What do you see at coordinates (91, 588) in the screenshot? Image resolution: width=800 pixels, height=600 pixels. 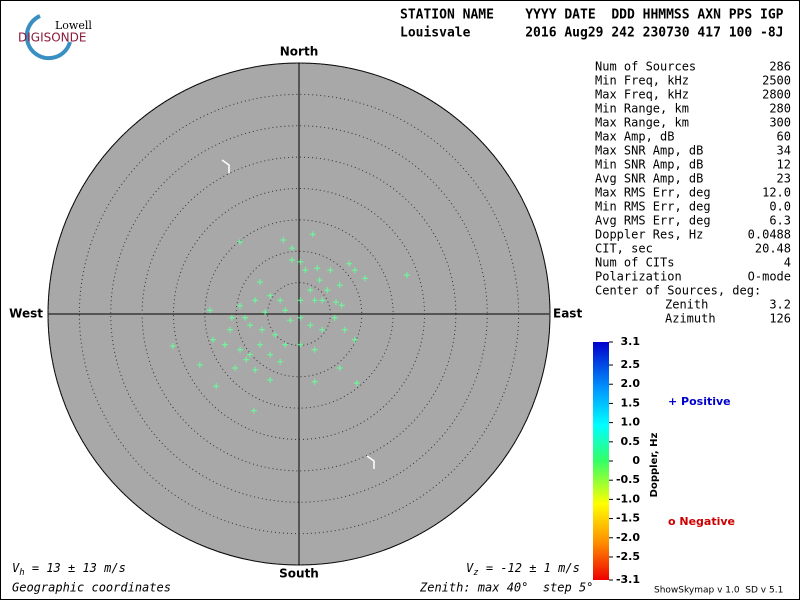 I see `coords: Geographic coordinates` at bounding box center [91, 588].